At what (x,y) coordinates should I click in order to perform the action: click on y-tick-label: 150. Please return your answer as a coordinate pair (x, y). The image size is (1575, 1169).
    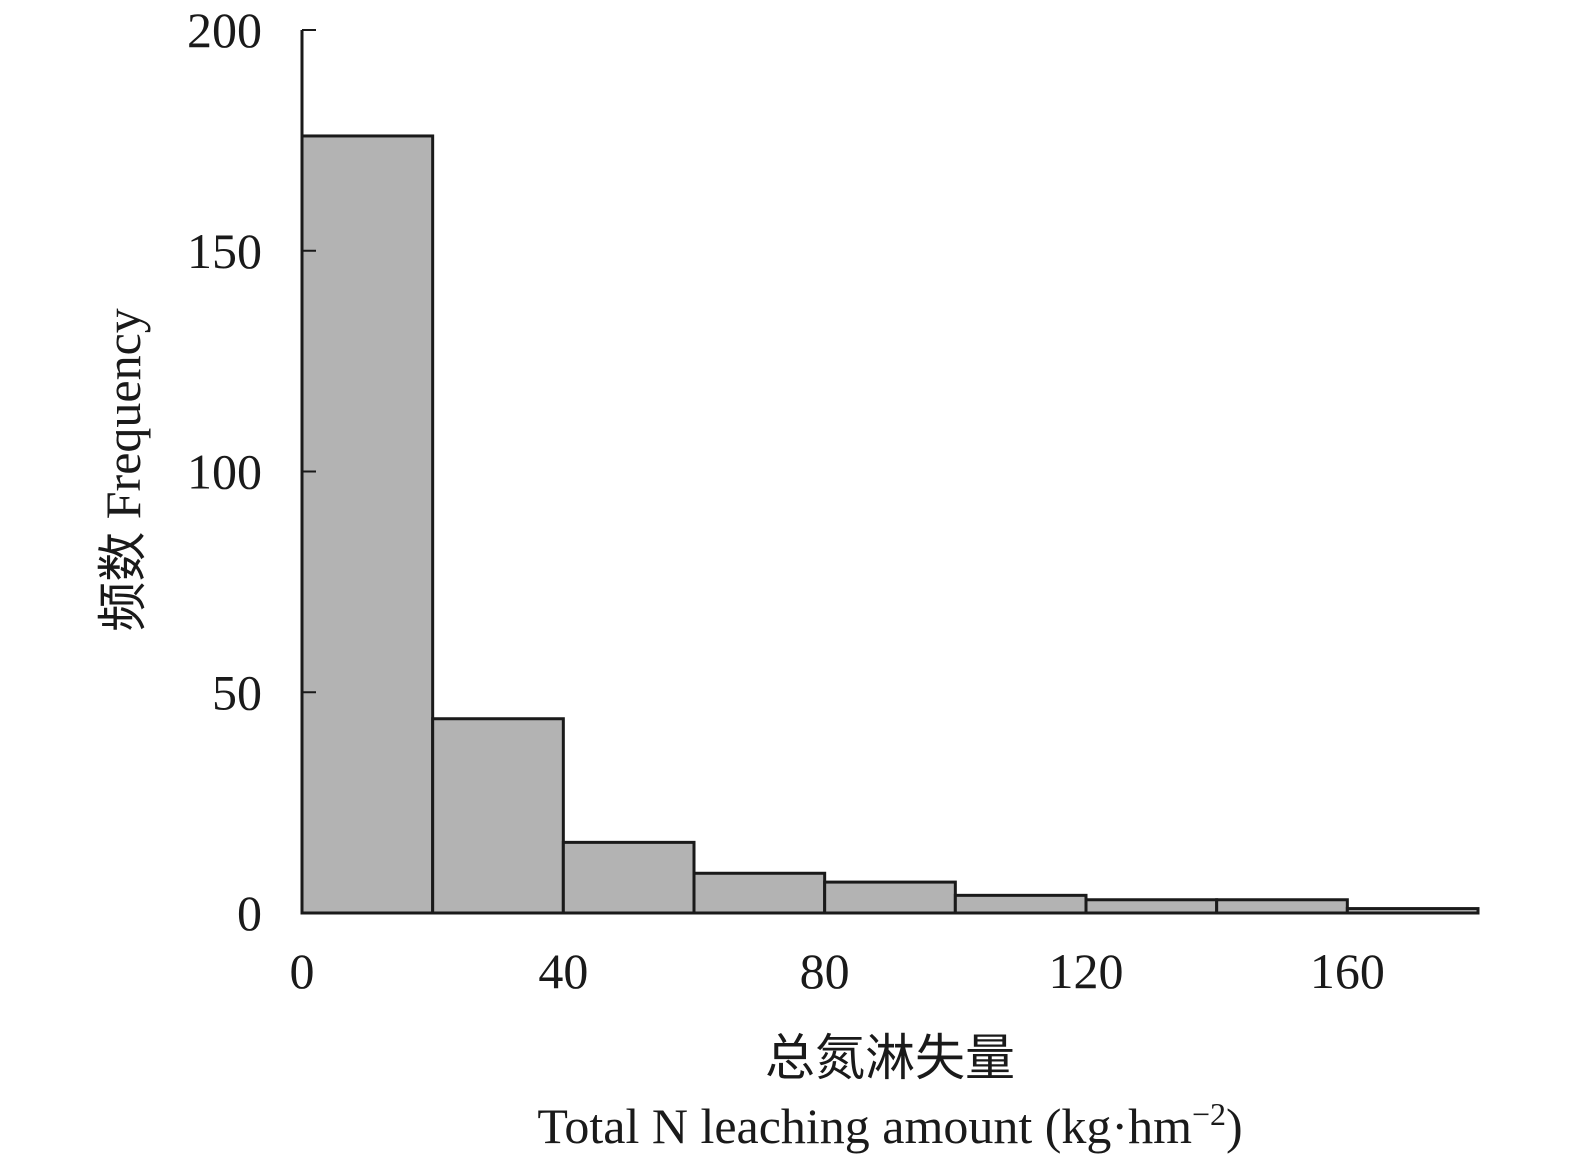
    Looking at the image, I should click on (224, 251).